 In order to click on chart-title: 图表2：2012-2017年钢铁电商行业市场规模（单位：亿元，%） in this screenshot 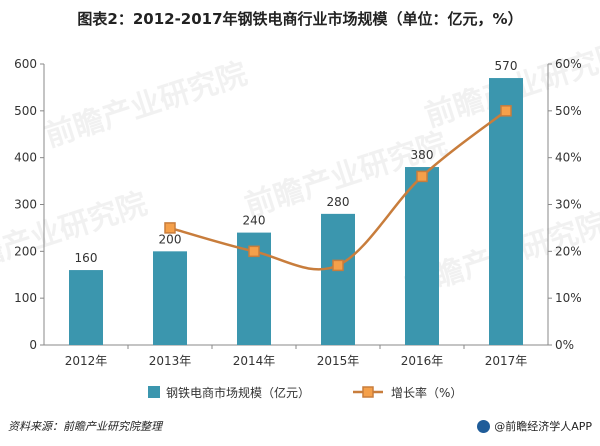, I will do `click(300, 19)`.